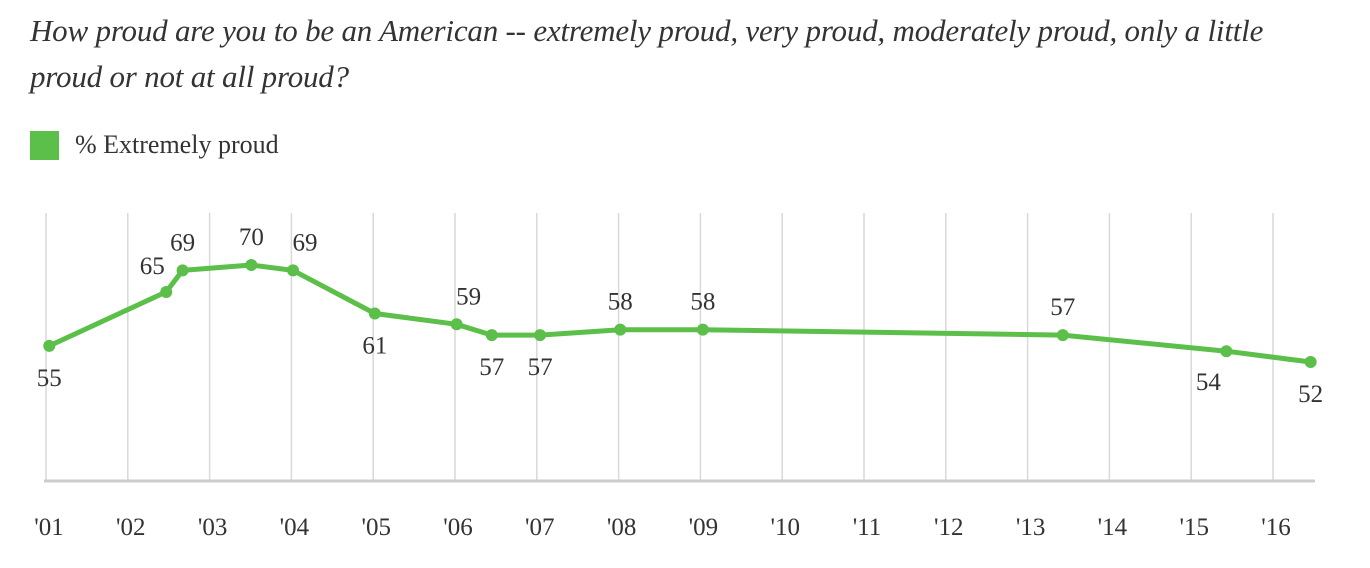 The width and height of the screenshot is (1370, 568). What do you see at coordinates (152, 266) in the screenshot?
I see `data-label: 65` at bounding box center [152, 266].